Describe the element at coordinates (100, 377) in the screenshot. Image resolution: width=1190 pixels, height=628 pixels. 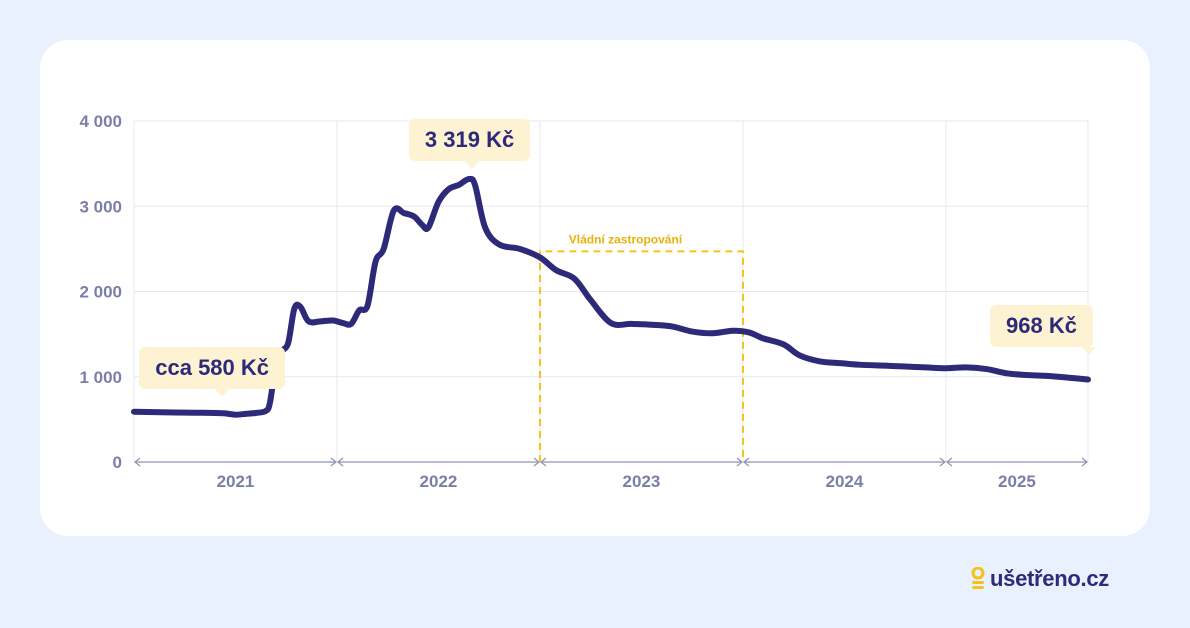
I see `y-tick-label: 1 000` at that location.